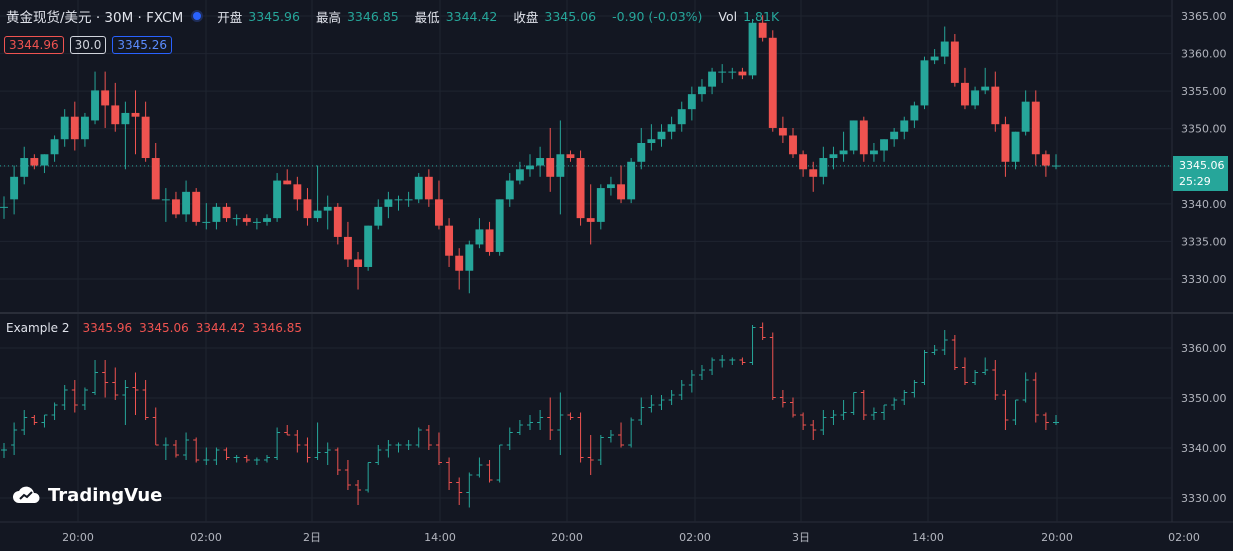 This screenshot has width=1233, height=551. I want to click on y-tick-label: 3335.00, so click(1204, 241).